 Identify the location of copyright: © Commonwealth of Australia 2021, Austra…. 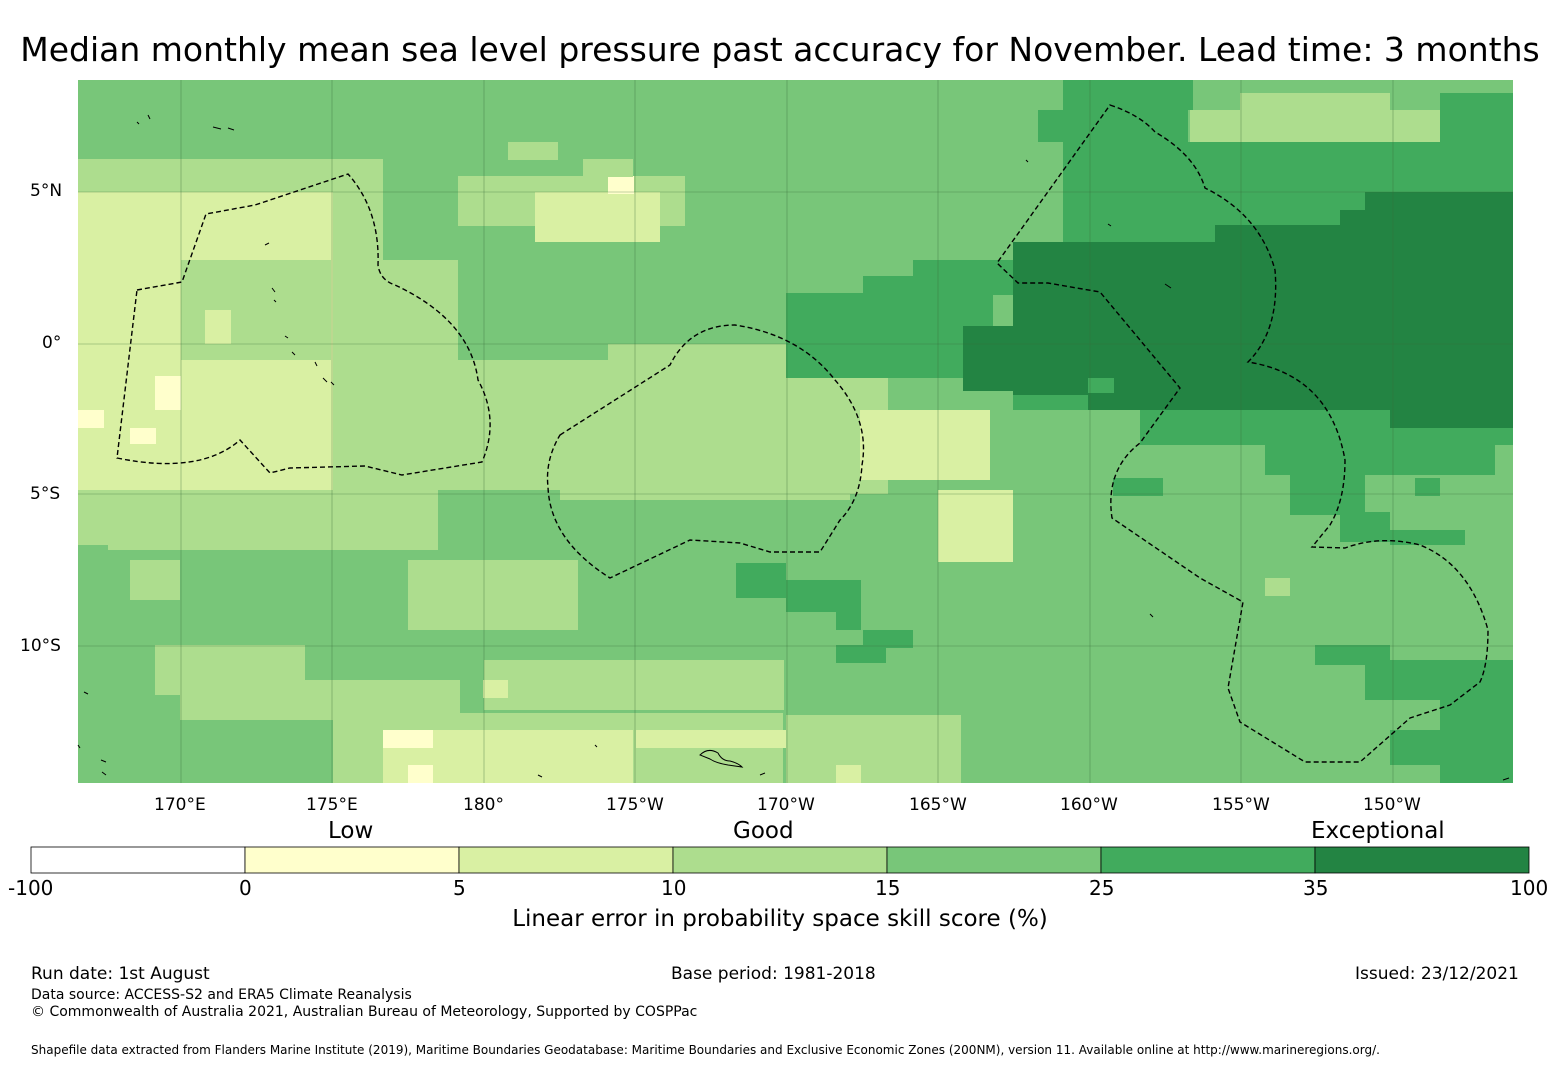
(364, 1012).